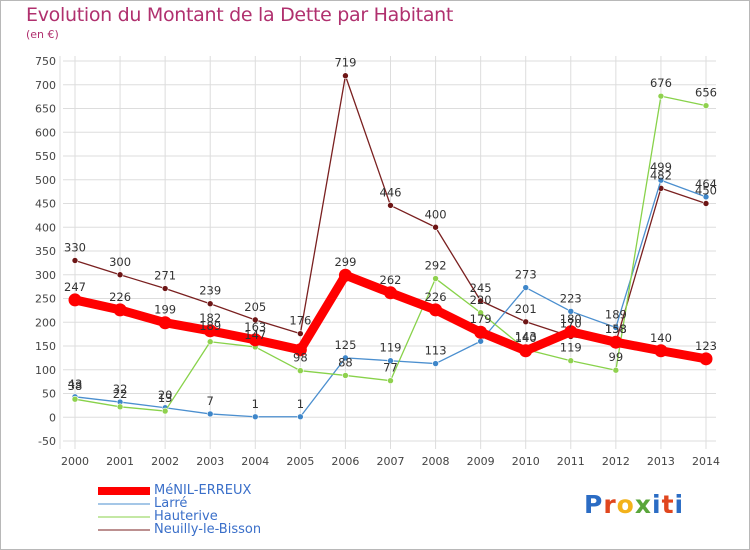  I want to click on y-tick-label: 750, so click(45, 61).